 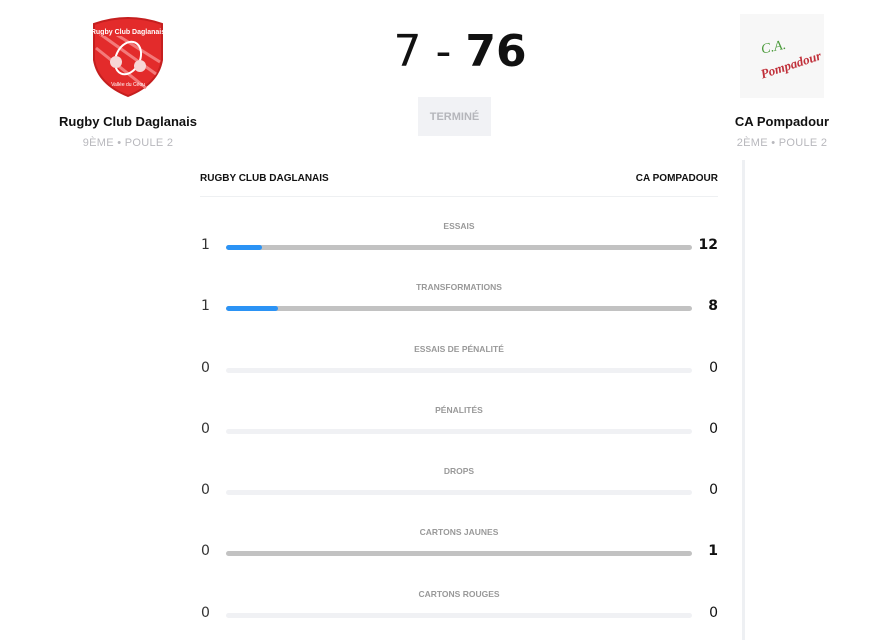 I want to click on stat-label: PÉNALITÉS, so click(x=459, y=409).